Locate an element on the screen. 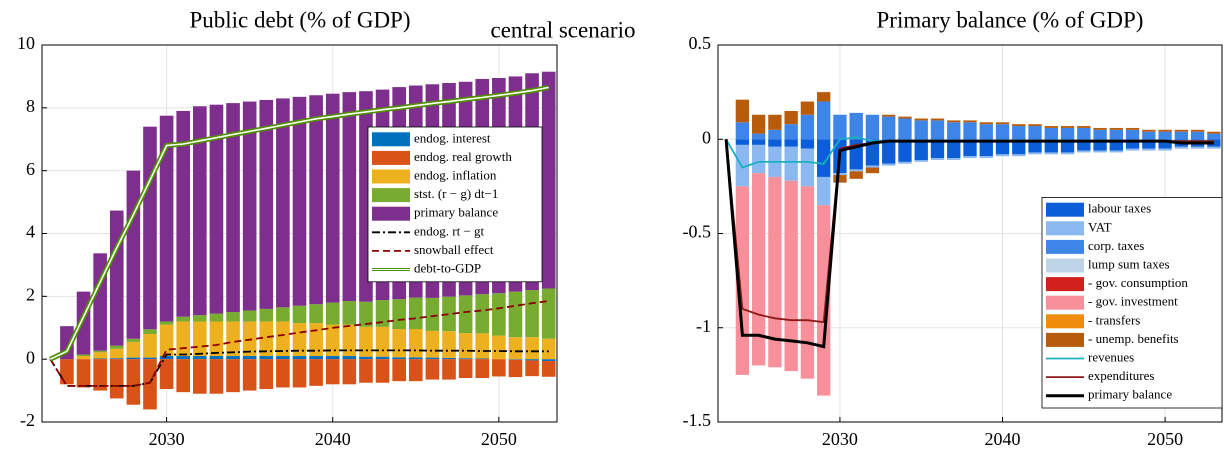  legend-label: expenditures is located at coordinates (1121, 375).